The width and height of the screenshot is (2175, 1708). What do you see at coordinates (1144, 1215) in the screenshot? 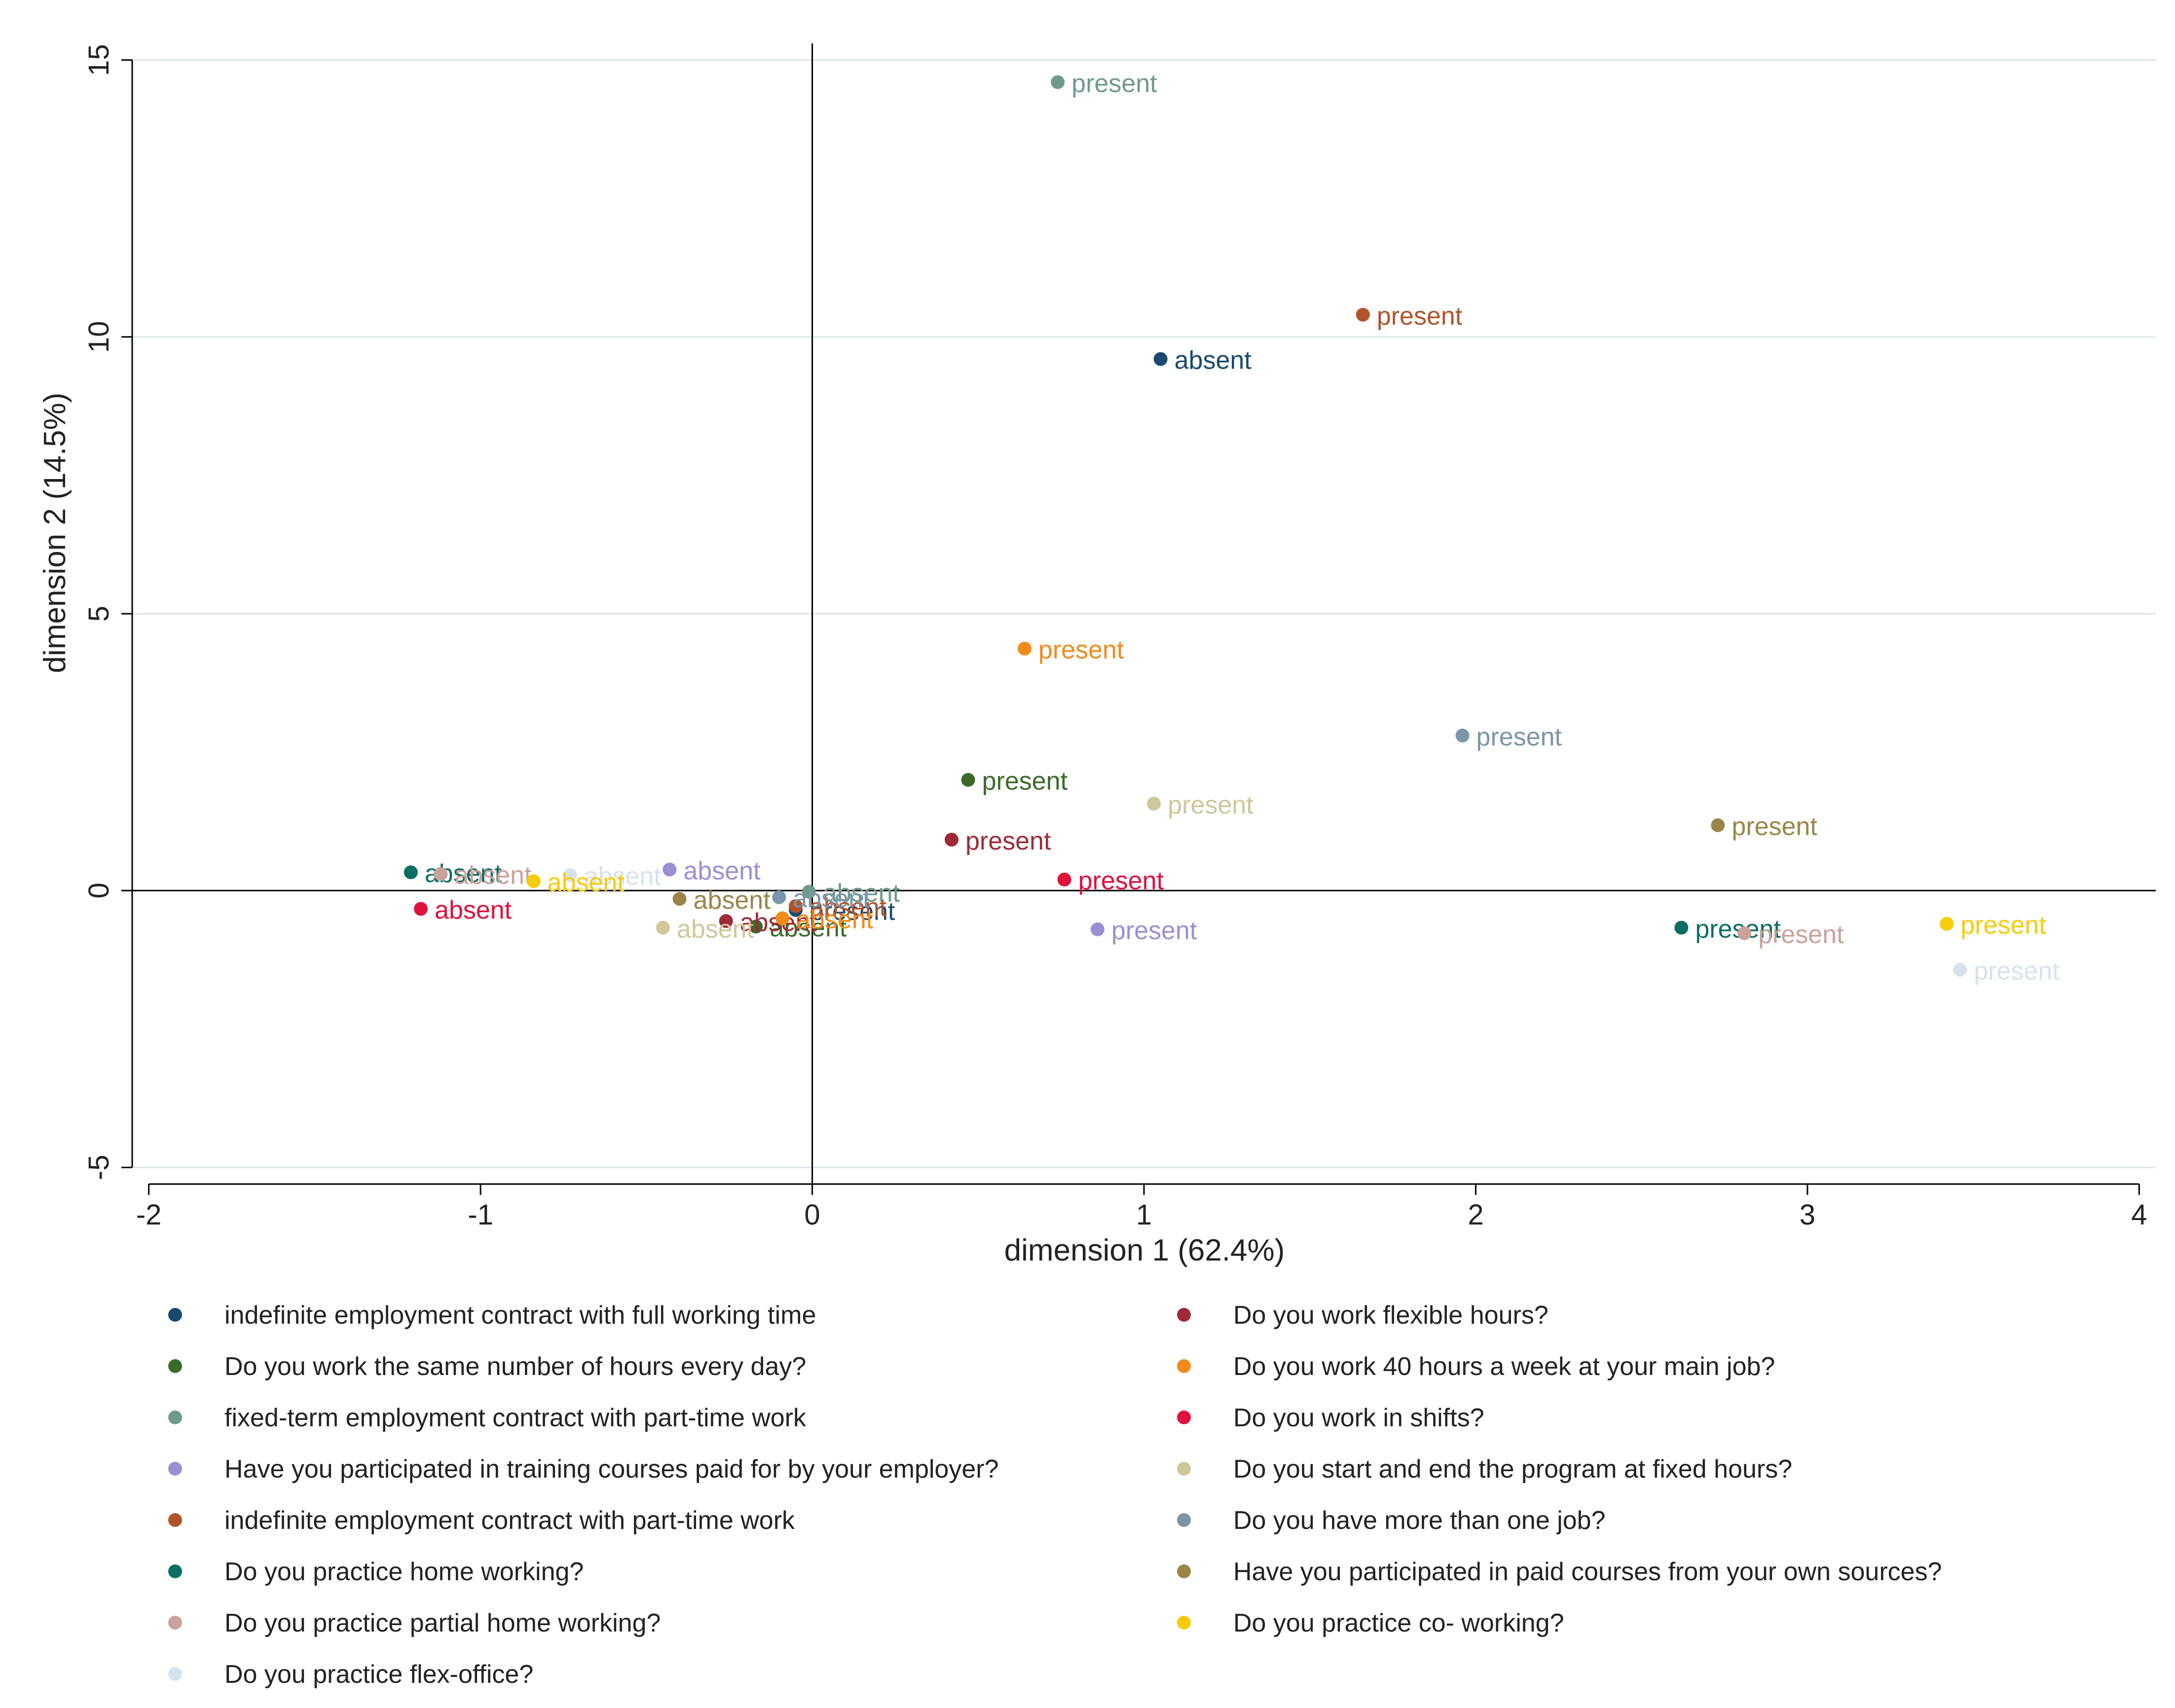
I see `x-tick-label: 1` at bounding box center [1144, 1215].